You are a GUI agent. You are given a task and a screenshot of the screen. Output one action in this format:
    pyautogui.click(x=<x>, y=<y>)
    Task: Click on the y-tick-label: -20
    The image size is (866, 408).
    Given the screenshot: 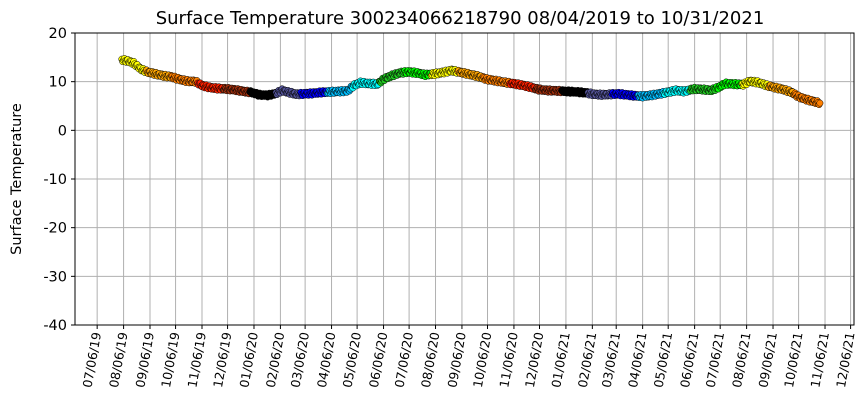 What is the action you would take?
    pyautogui.click(x=55, y=229)
    